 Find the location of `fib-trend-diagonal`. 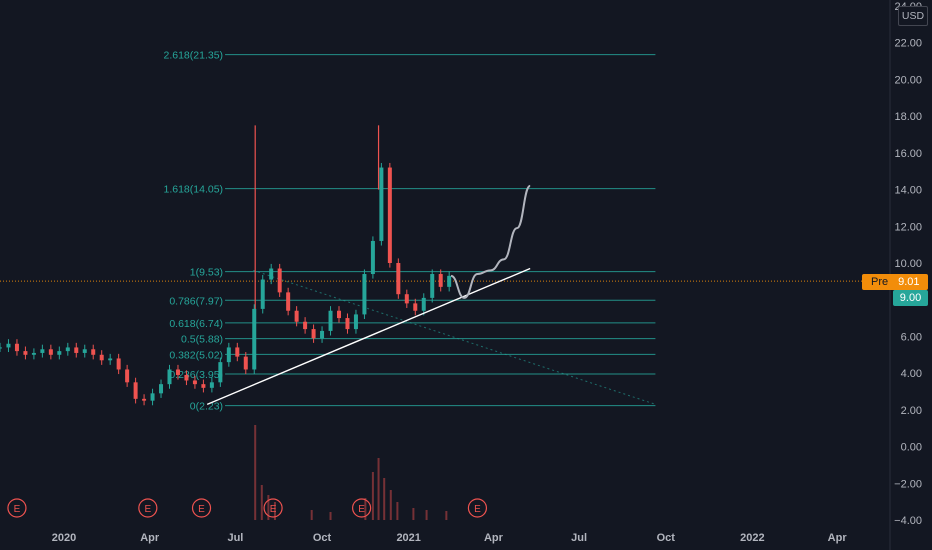

fib-trend-diagonal is located at coordinates (454, 337).